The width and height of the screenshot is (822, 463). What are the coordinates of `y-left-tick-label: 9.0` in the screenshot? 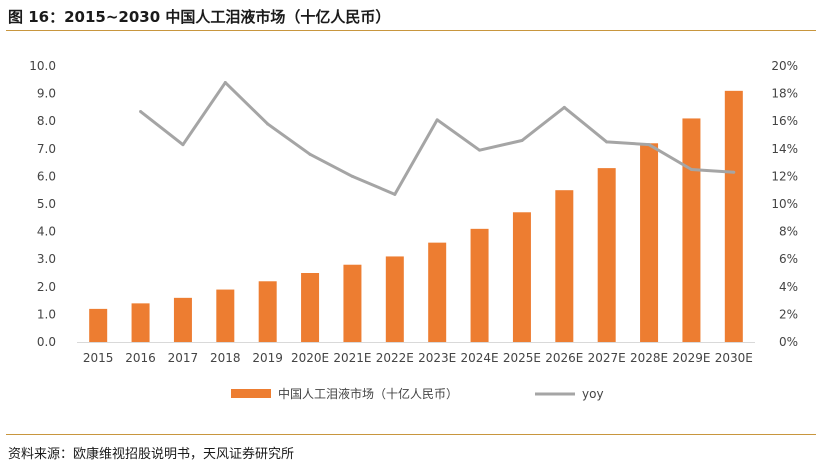 It's located at (46, 94).